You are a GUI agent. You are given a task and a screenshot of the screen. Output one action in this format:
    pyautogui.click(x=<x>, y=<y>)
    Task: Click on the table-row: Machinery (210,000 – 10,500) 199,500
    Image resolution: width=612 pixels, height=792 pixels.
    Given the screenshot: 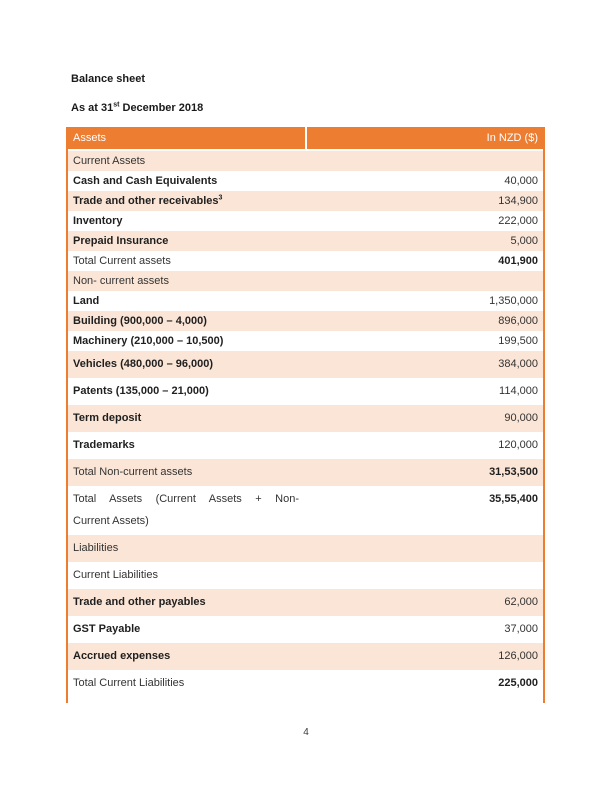 What is the action you would take?
    pyautogui.click(x=305, y=341)
    